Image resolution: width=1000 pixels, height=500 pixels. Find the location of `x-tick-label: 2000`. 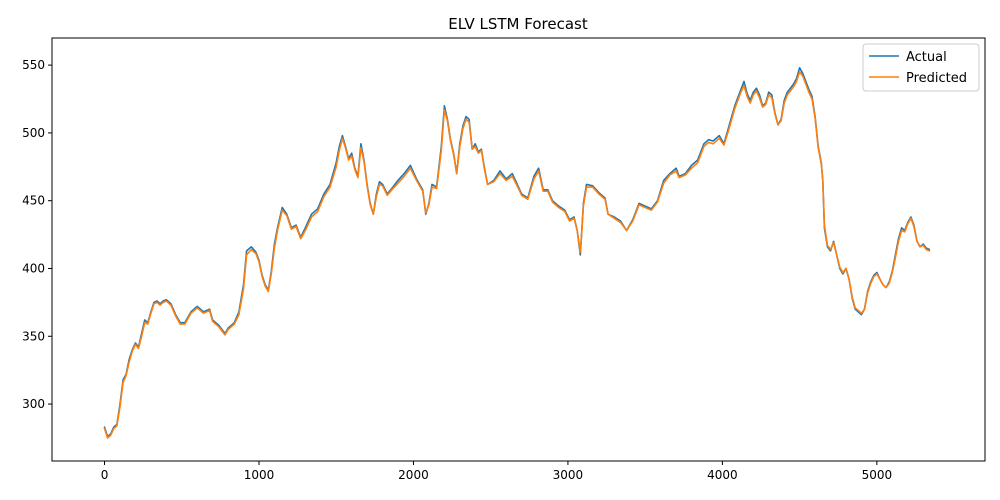

x-tick-label: 2000 is located at coordinates (413, 475).